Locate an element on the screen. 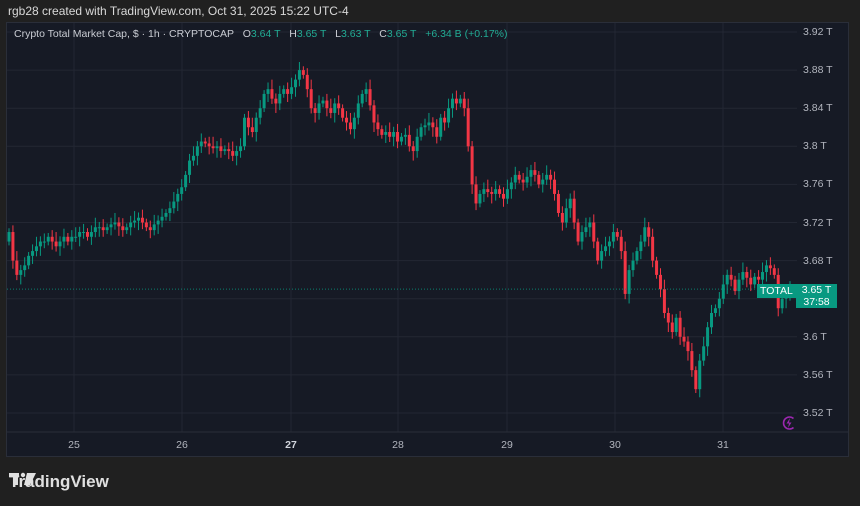 The image size is (860, 506). lightning-icon is located at coordinates (789, 423).